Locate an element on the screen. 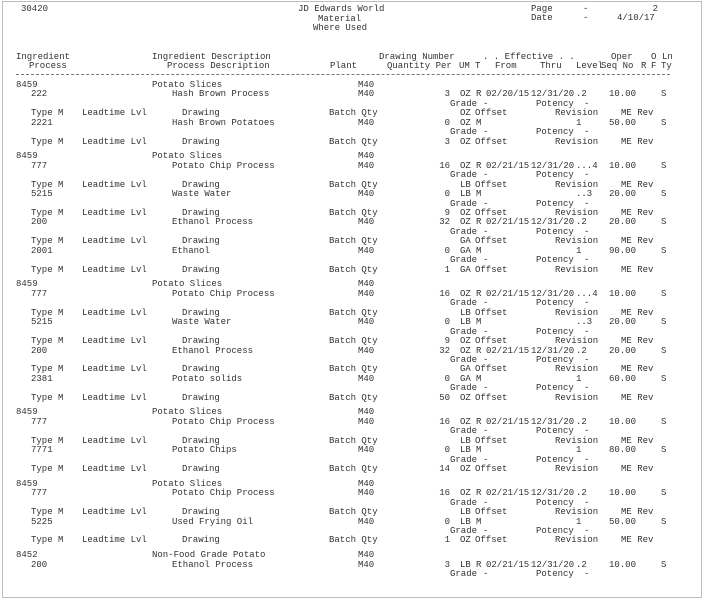 This screenshot has height=600, width=704. line-type: R is located at coordinates (479, 94).